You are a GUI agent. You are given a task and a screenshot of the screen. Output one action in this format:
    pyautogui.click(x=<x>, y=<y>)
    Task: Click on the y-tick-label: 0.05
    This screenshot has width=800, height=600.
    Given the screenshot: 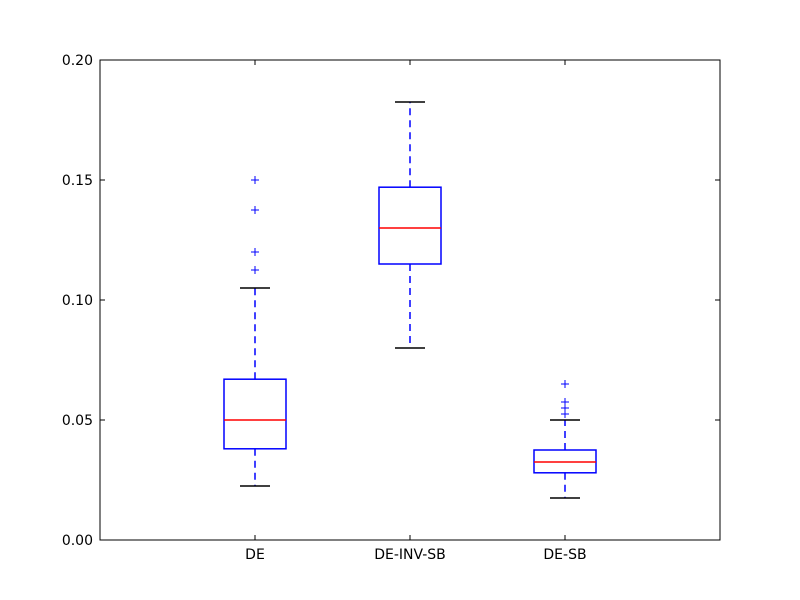 What is the action you would take?
    pyautogui.click(x=77, y=421)
    